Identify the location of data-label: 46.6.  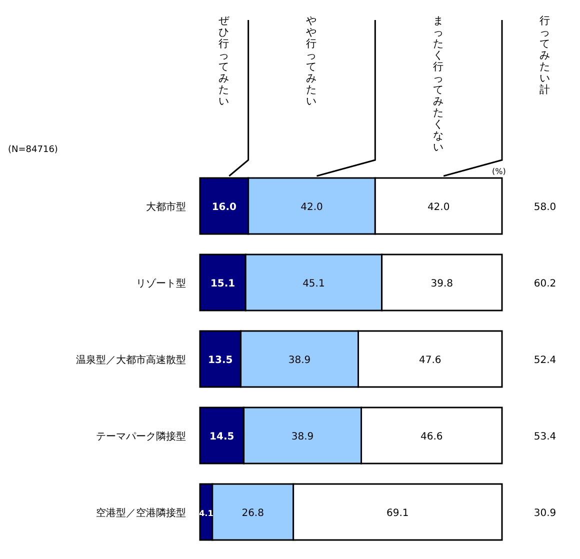
(431, 437).